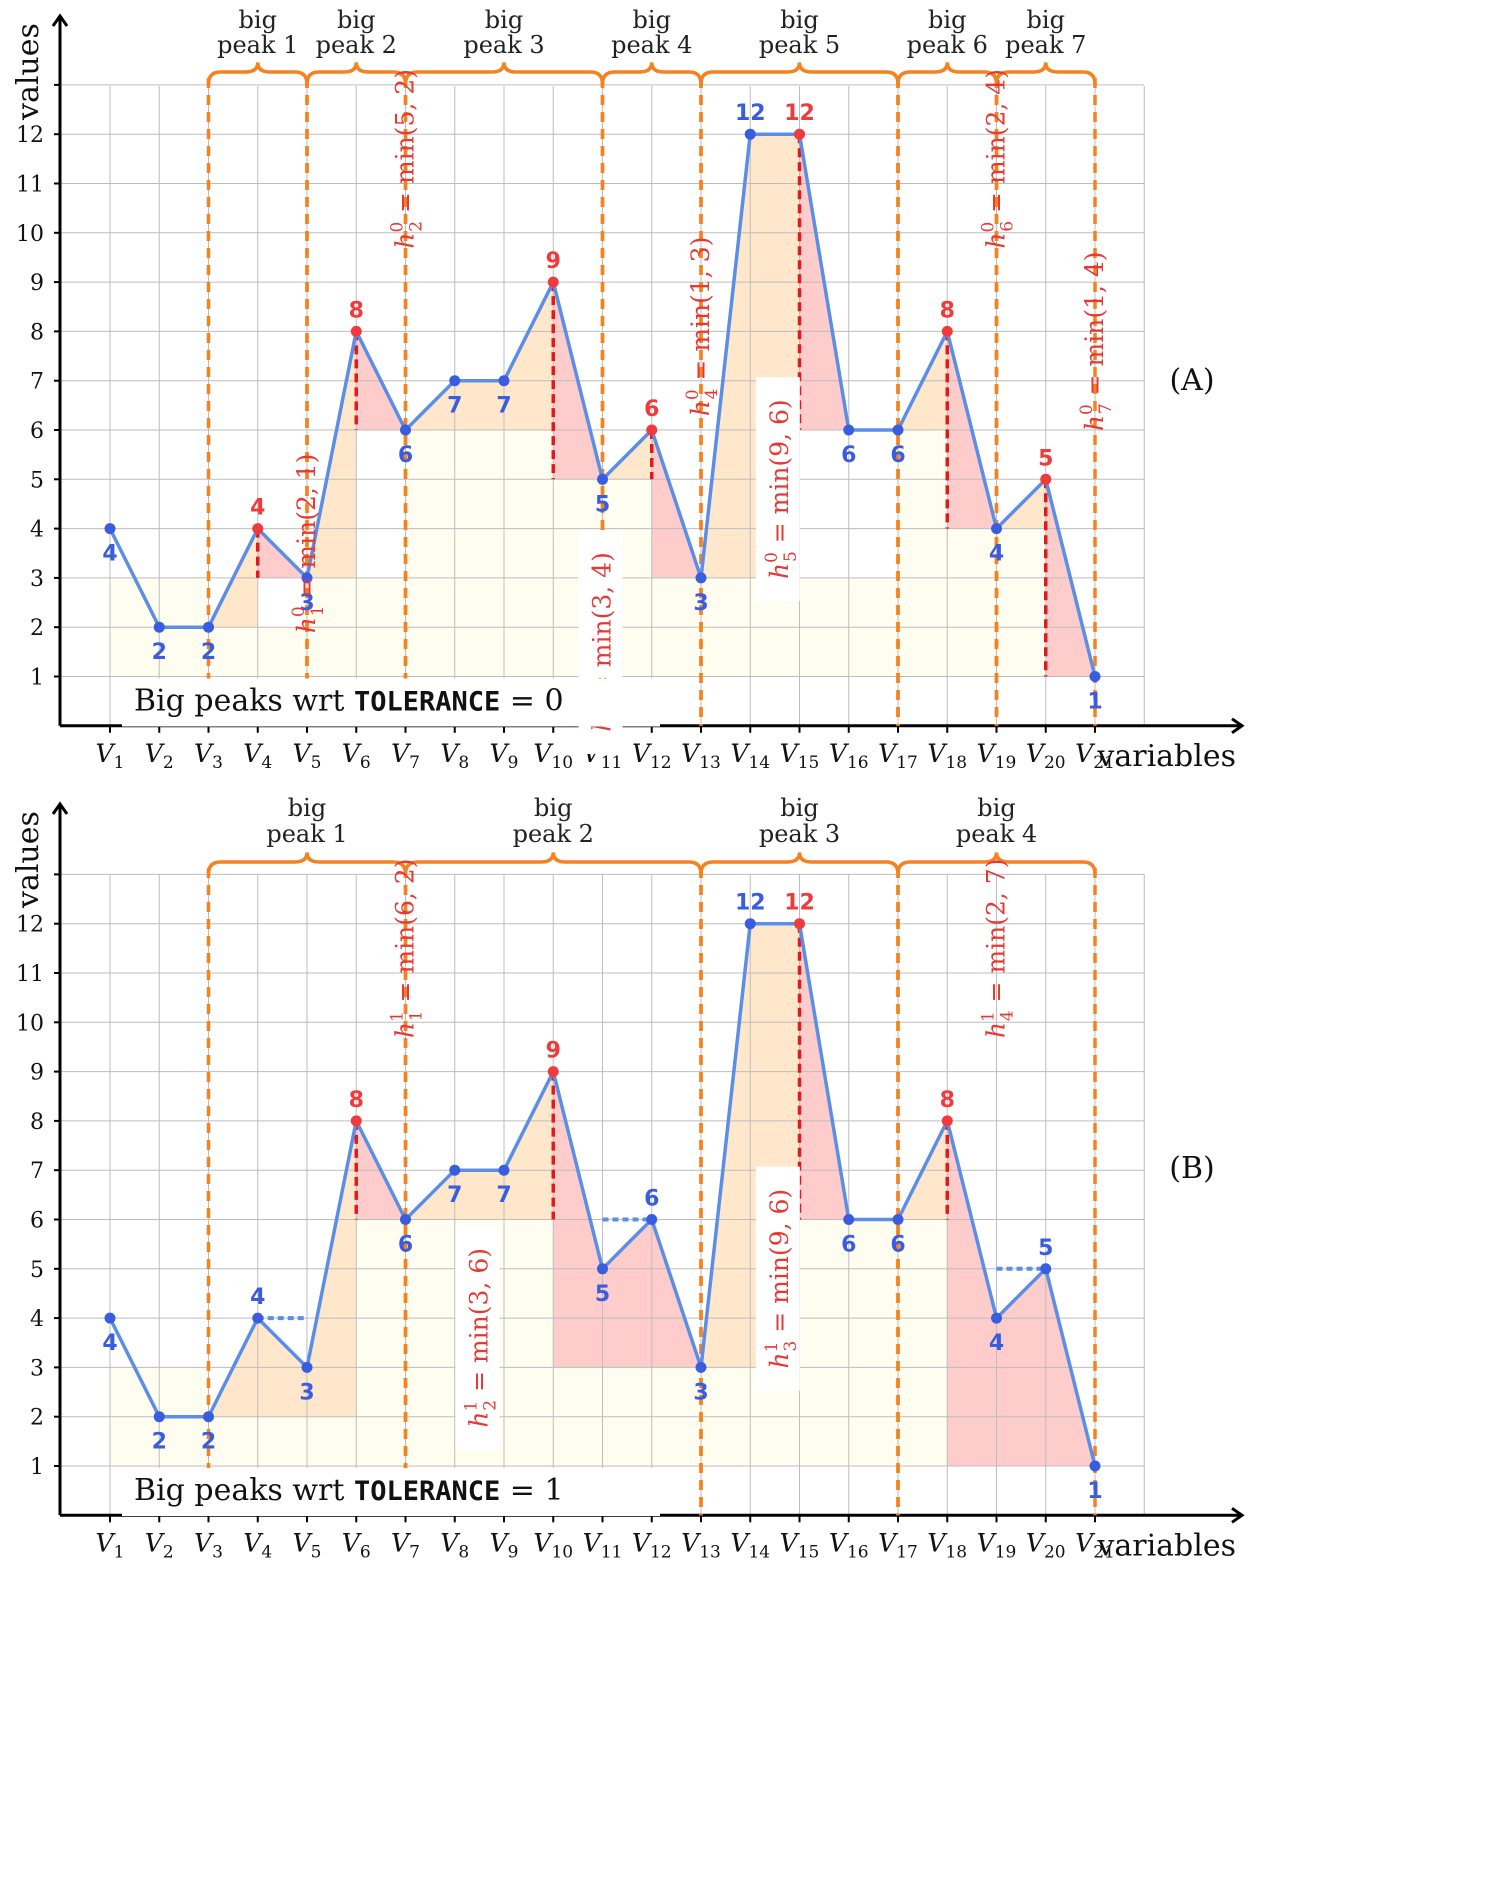 The image size is (1495, 1878). I want to click on x-tick-label: V18, so click(947, 1545).